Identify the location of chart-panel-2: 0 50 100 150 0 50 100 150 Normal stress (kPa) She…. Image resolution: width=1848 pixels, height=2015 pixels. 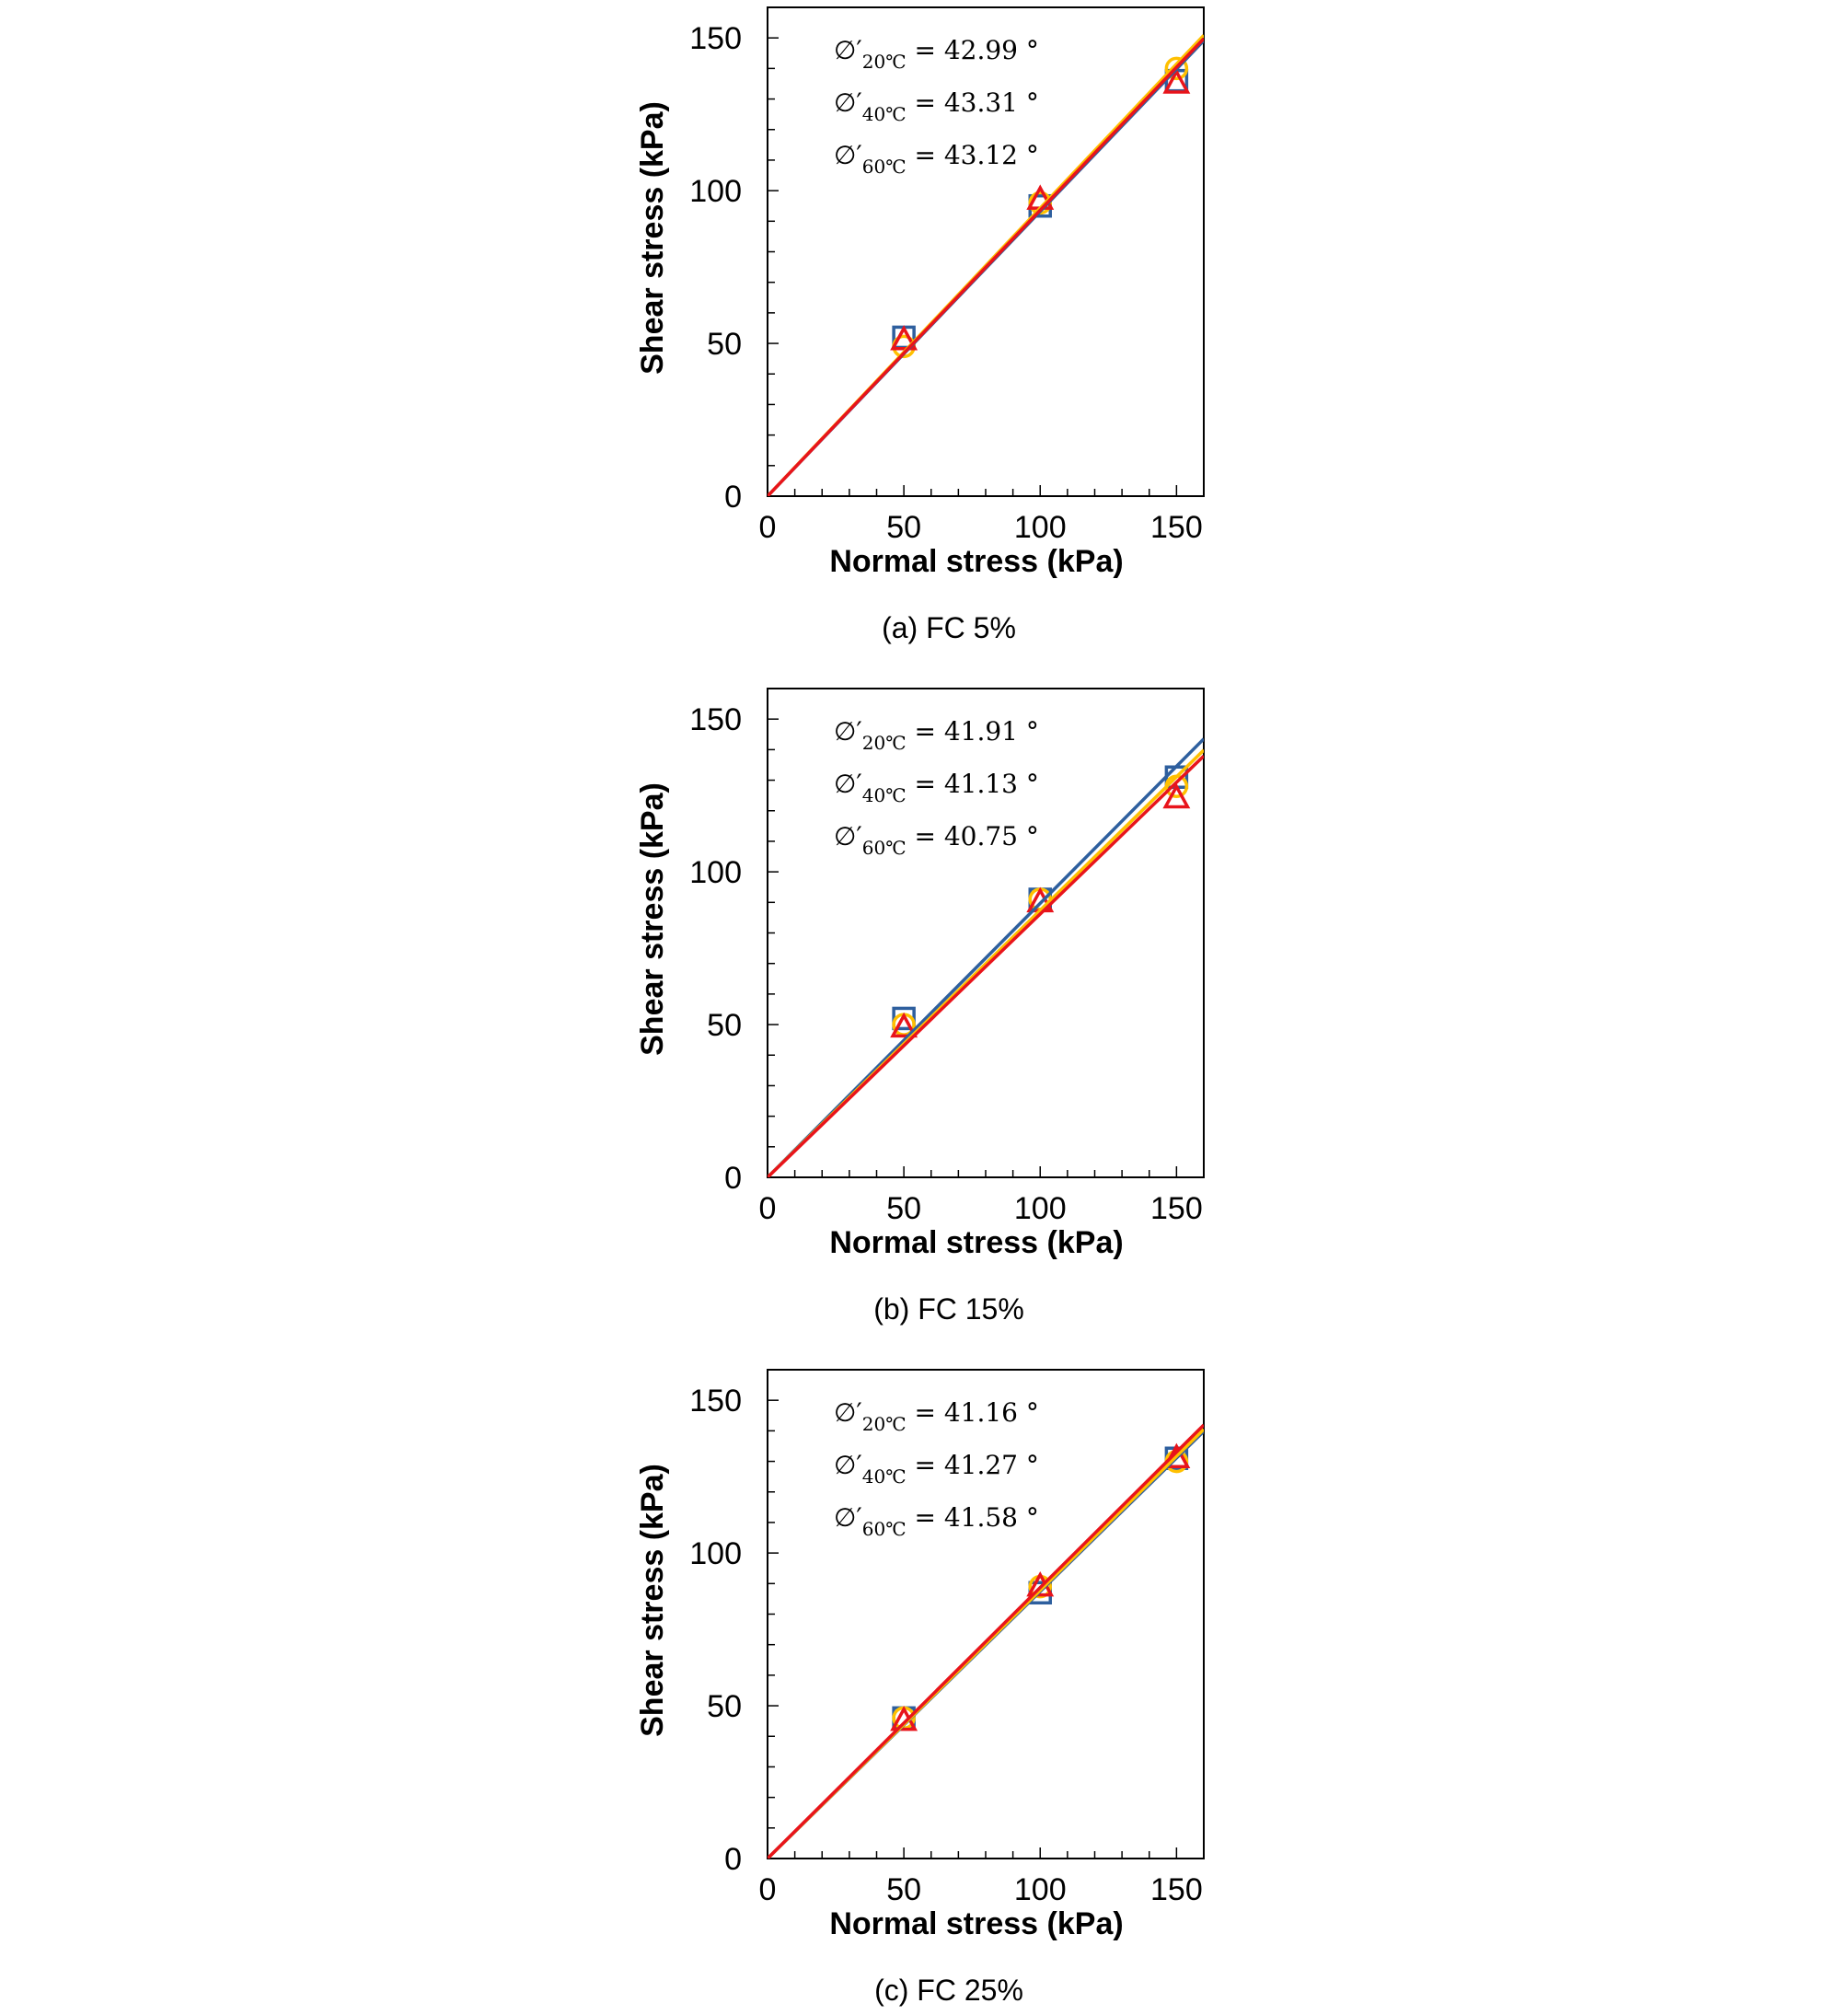
(920, 1688).